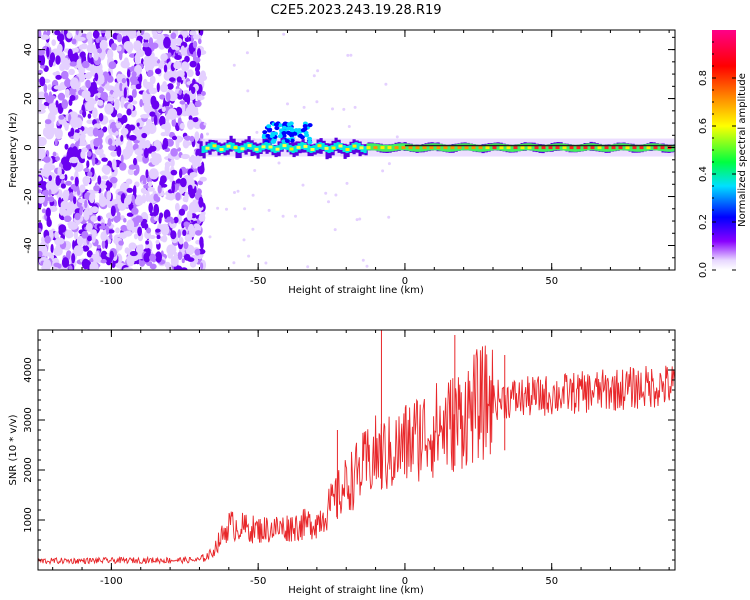  I want to click on x-tick-label: 0, so click(405, 281).